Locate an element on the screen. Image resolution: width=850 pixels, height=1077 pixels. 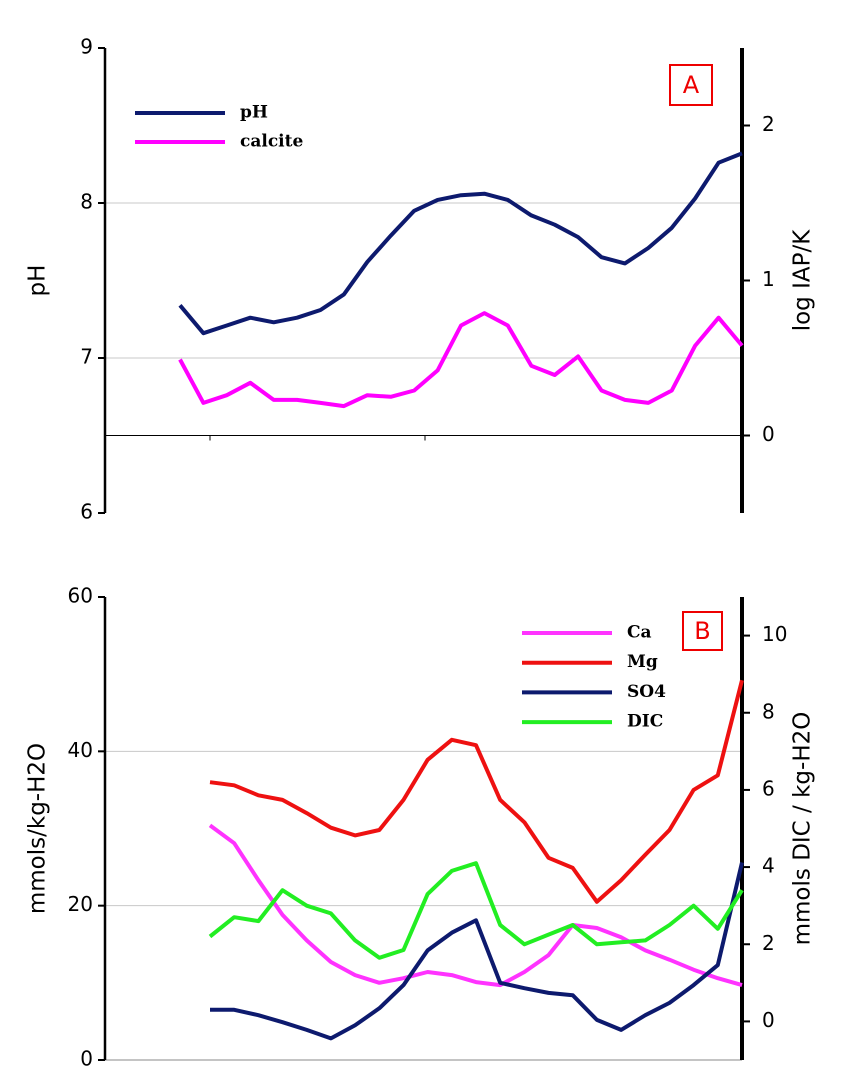
y2-tick-label: 8 is located at coordinates (768, 711).